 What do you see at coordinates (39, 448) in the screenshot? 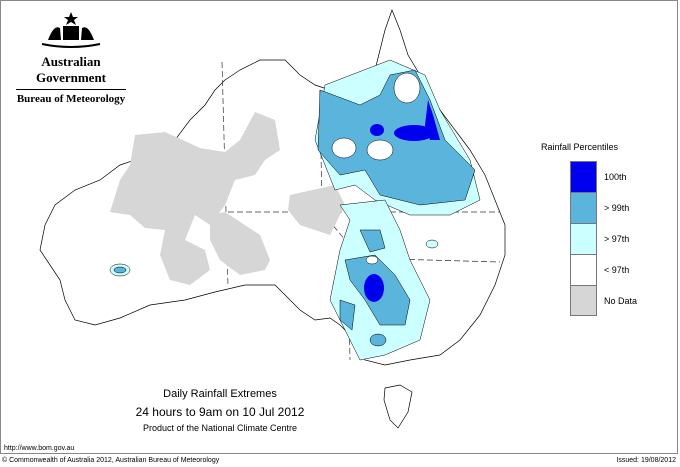
I see `bom-url-link: http://www.bom.gov.au` at bounding box center [39, 448].